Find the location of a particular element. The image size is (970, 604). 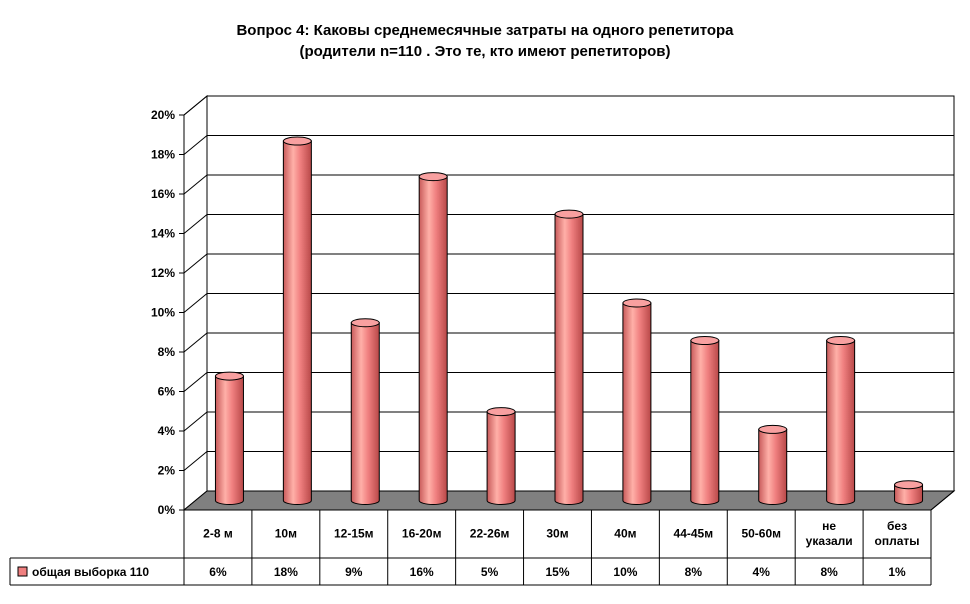

data-value-label: 6% is located at coordinates (218, 572).